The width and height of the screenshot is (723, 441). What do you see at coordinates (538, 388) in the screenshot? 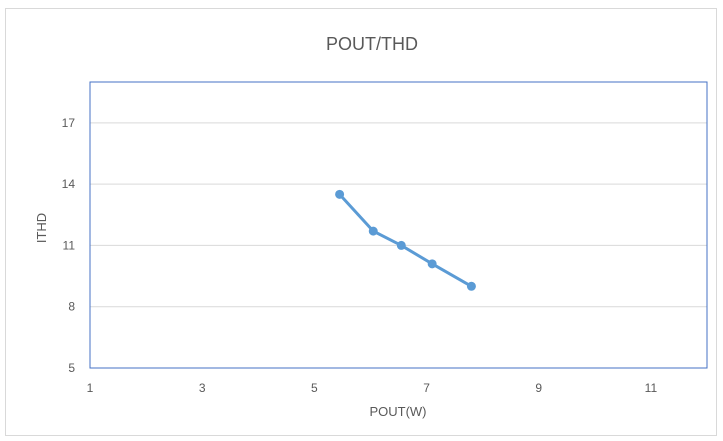
I see `x-tick-label: 9` at bounding box center [538, 388].